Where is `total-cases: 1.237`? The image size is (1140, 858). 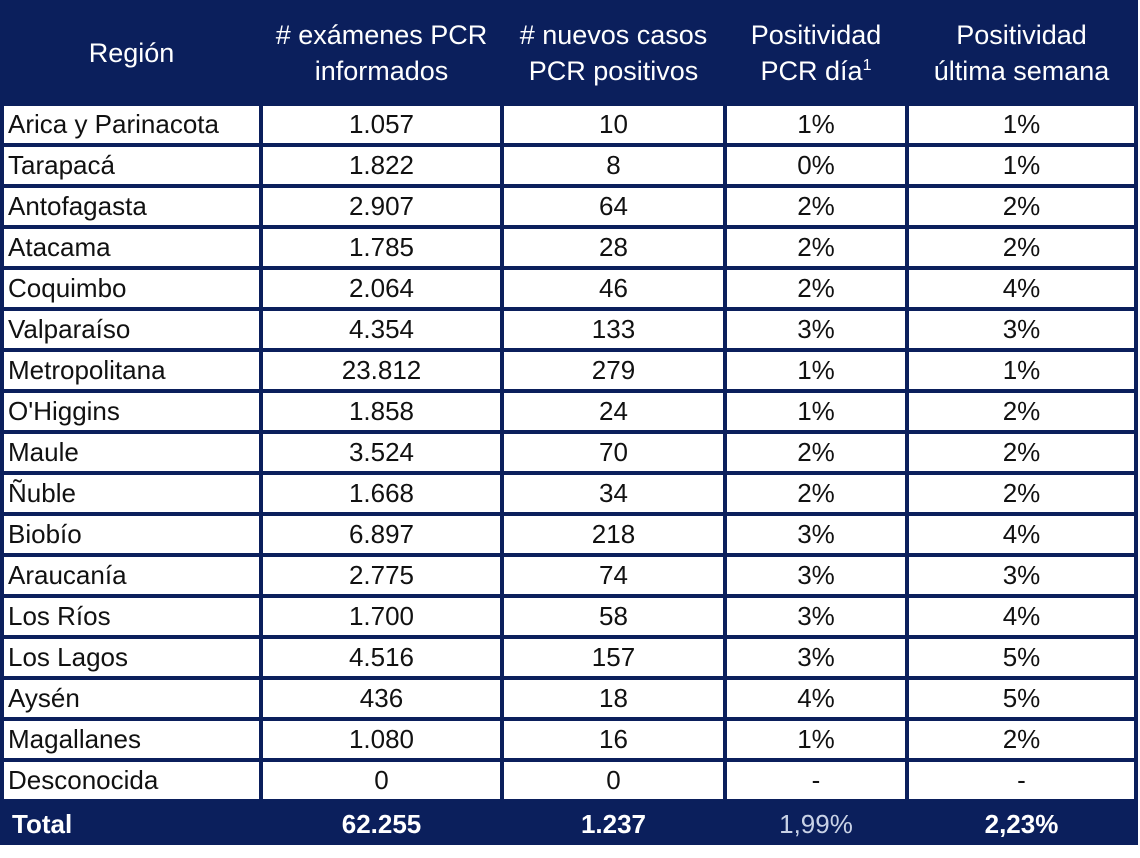
total-cases: 1.237 is located at coordinates (613, 824).